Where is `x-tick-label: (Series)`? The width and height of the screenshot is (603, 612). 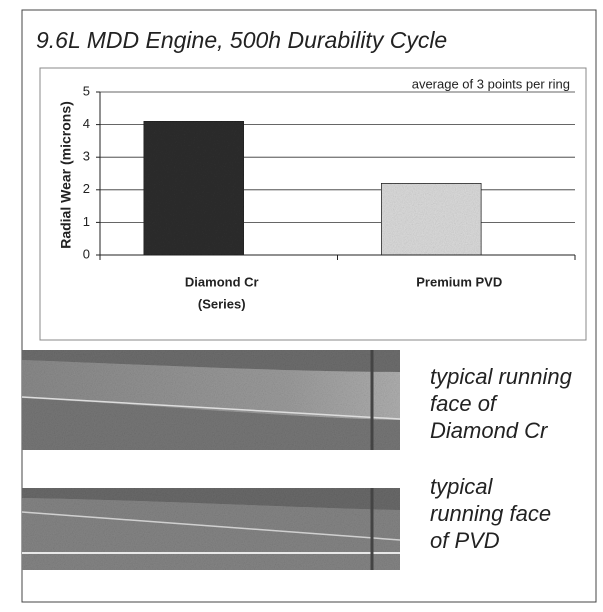 x-tick-label: (Series) is located at coordinates (222, 303).